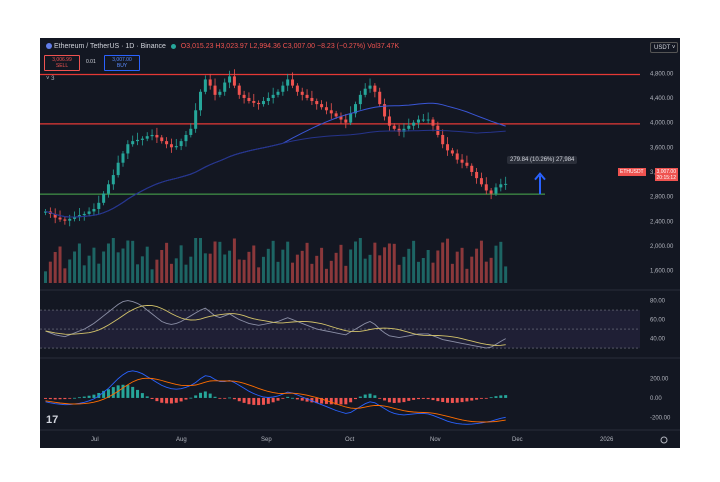 Image resolution: width=720 pixels, height=482 pixels. I want to click on spread-value: 0.01, so click(91, 62).